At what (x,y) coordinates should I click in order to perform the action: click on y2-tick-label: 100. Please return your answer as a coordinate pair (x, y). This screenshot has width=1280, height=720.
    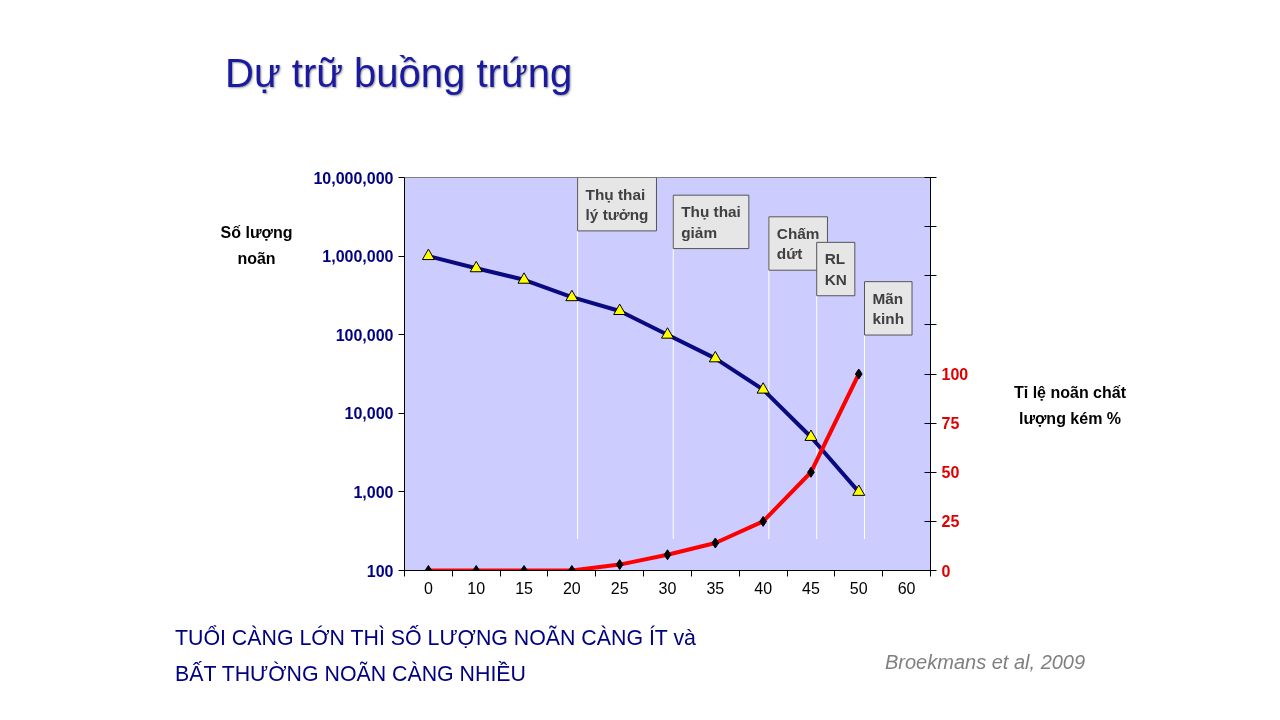
    Looking at the image, I should click on (955, 374).